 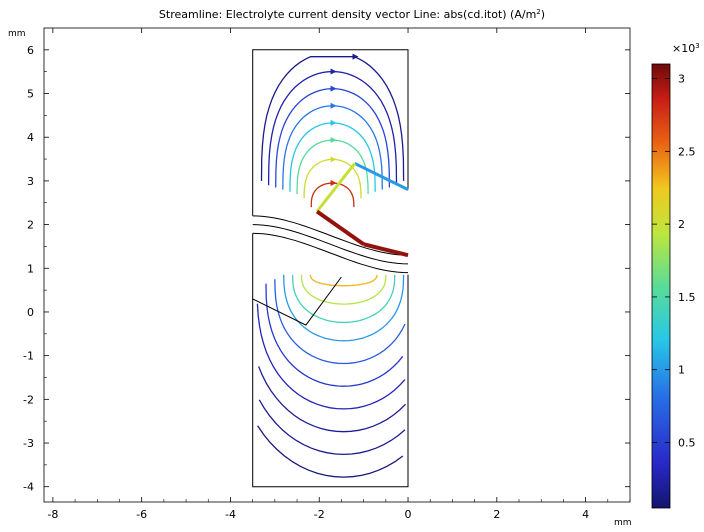 What do you see at coordinates (30, 94) in the screenshot?
I see `y-tick-label: 5` at bounding box center [30, 94].